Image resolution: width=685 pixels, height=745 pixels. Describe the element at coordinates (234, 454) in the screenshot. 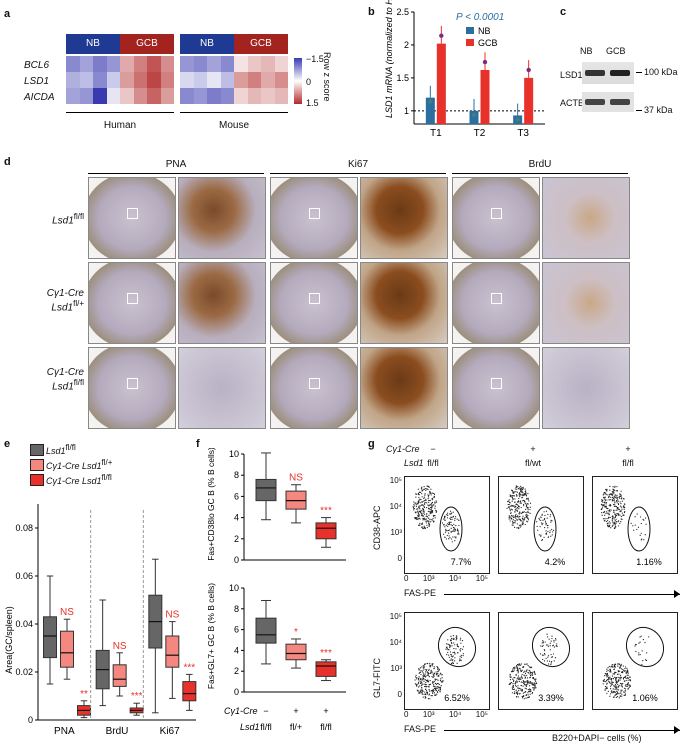

I see `f-ytick-label: 10` at that location.